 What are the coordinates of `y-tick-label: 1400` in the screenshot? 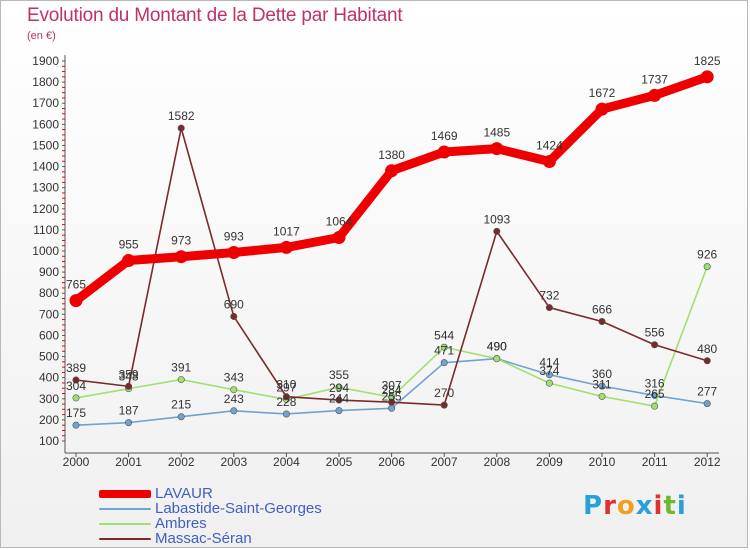 It's located at (45, 167).